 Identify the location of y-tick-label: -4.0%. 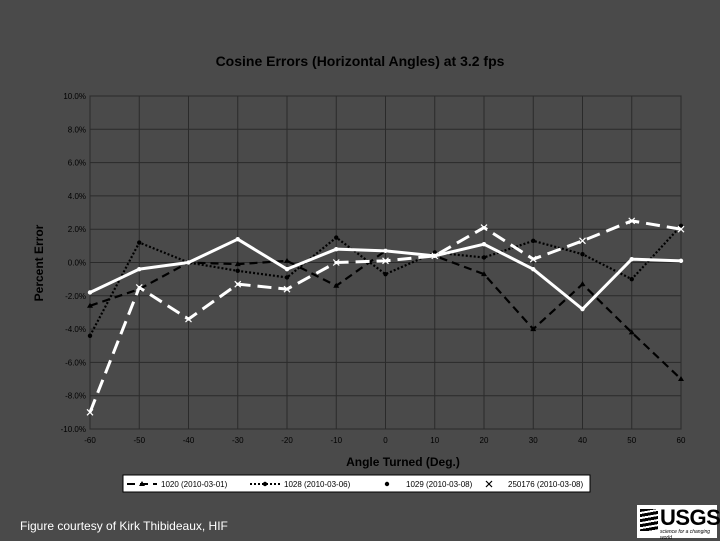
(75, 329).